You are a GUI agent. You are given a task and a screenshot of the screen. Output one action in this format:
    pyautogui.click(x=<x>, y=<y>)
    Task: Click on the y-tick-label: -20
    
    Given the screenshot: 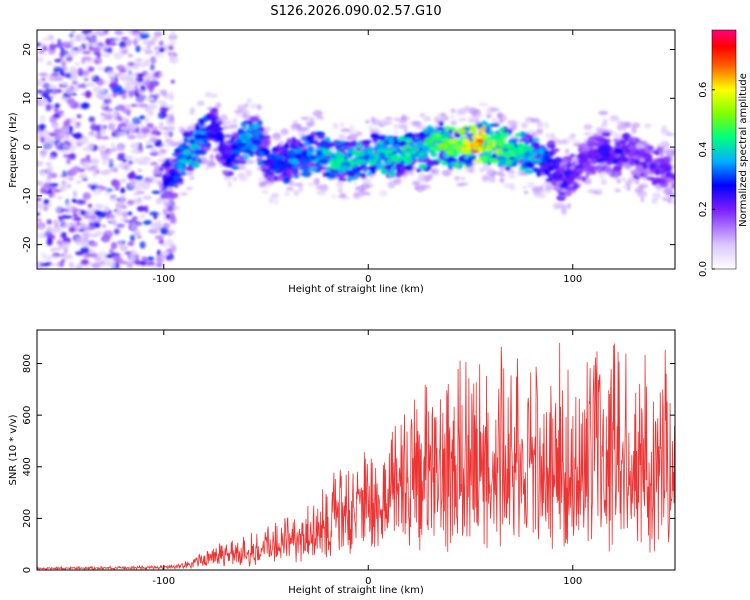 What is the action you would take?
    pyautogui.click(x=27, y=244)
    